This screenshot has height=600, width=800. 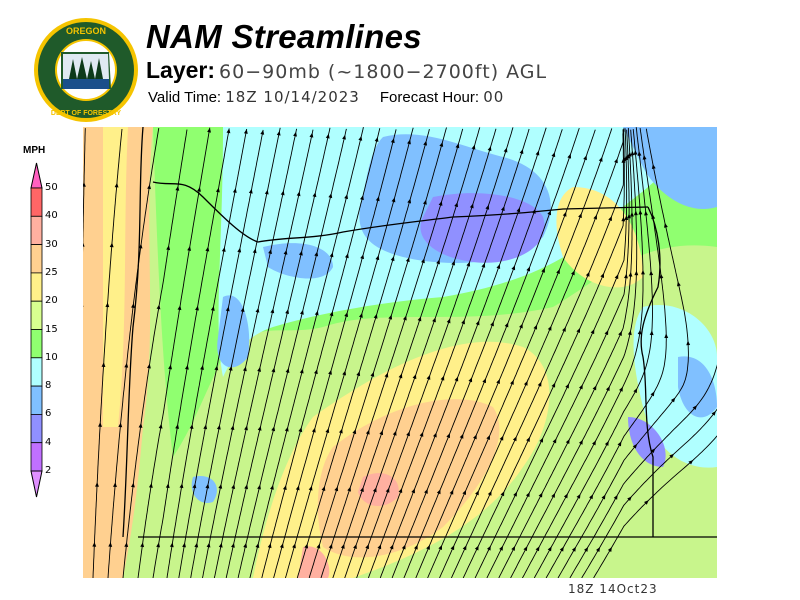 I want to click on legend-tick-label: 6, so click(x=48, y=414).